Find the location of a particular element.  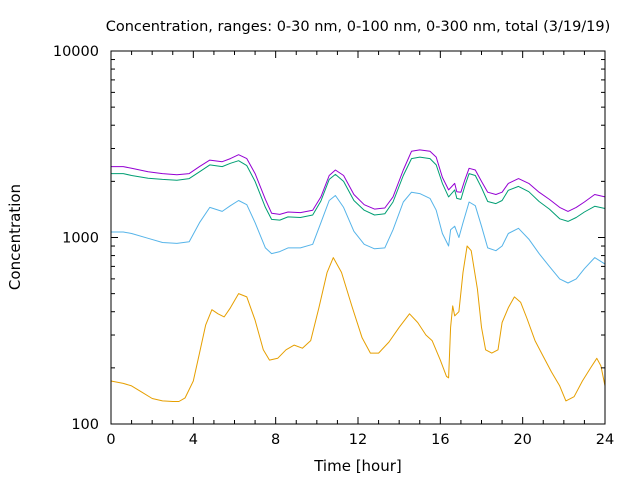

x-tick-label: 20 is located at coordinates (522, 440).